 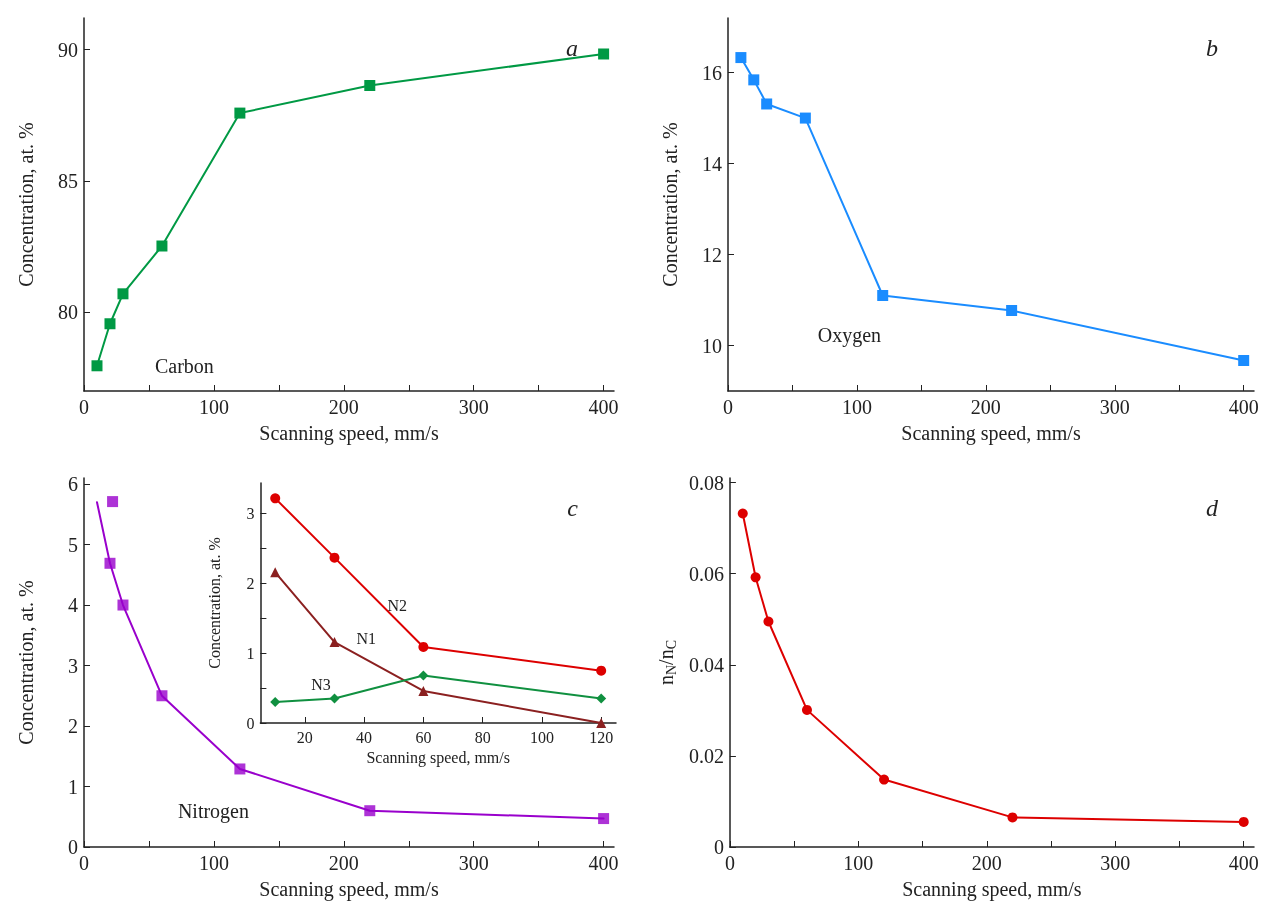 I want to click on annotation: d, so click(x=1212, y=508).